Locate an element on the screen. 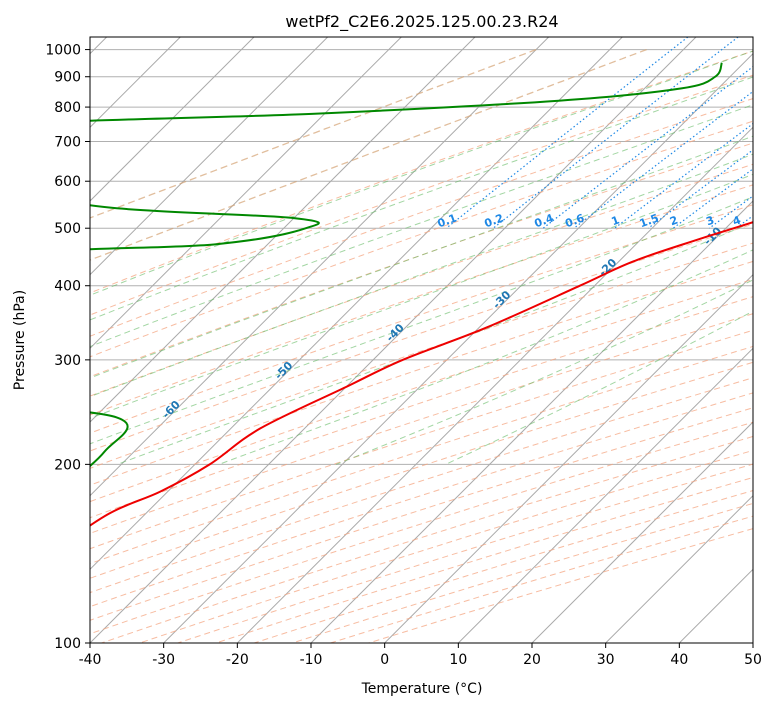  y-axis: 100 200 300 400 500 600 700 800 900 1000 is located at coordinates (67, 347).